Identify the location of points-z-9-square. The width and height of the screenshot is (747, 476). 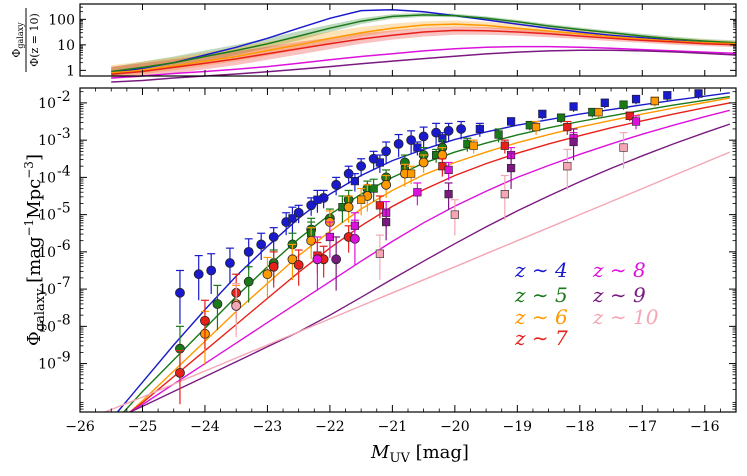
(480, 184).